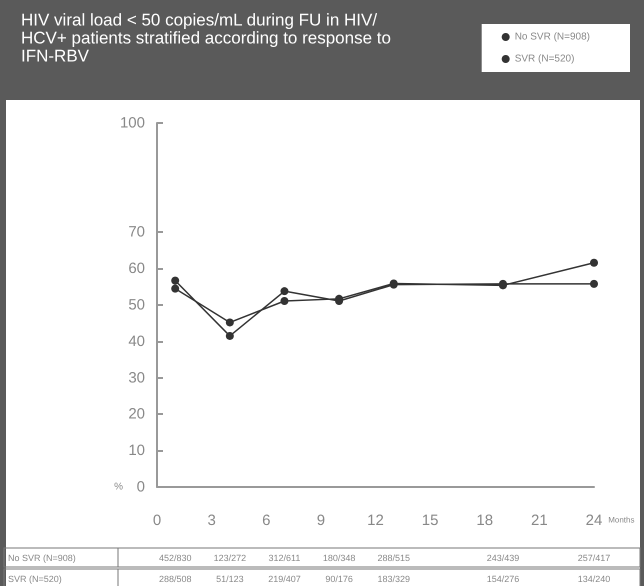 This screenshot has height=586, width=644. I want to click on y-tick-label: 60, so click(136, 269).